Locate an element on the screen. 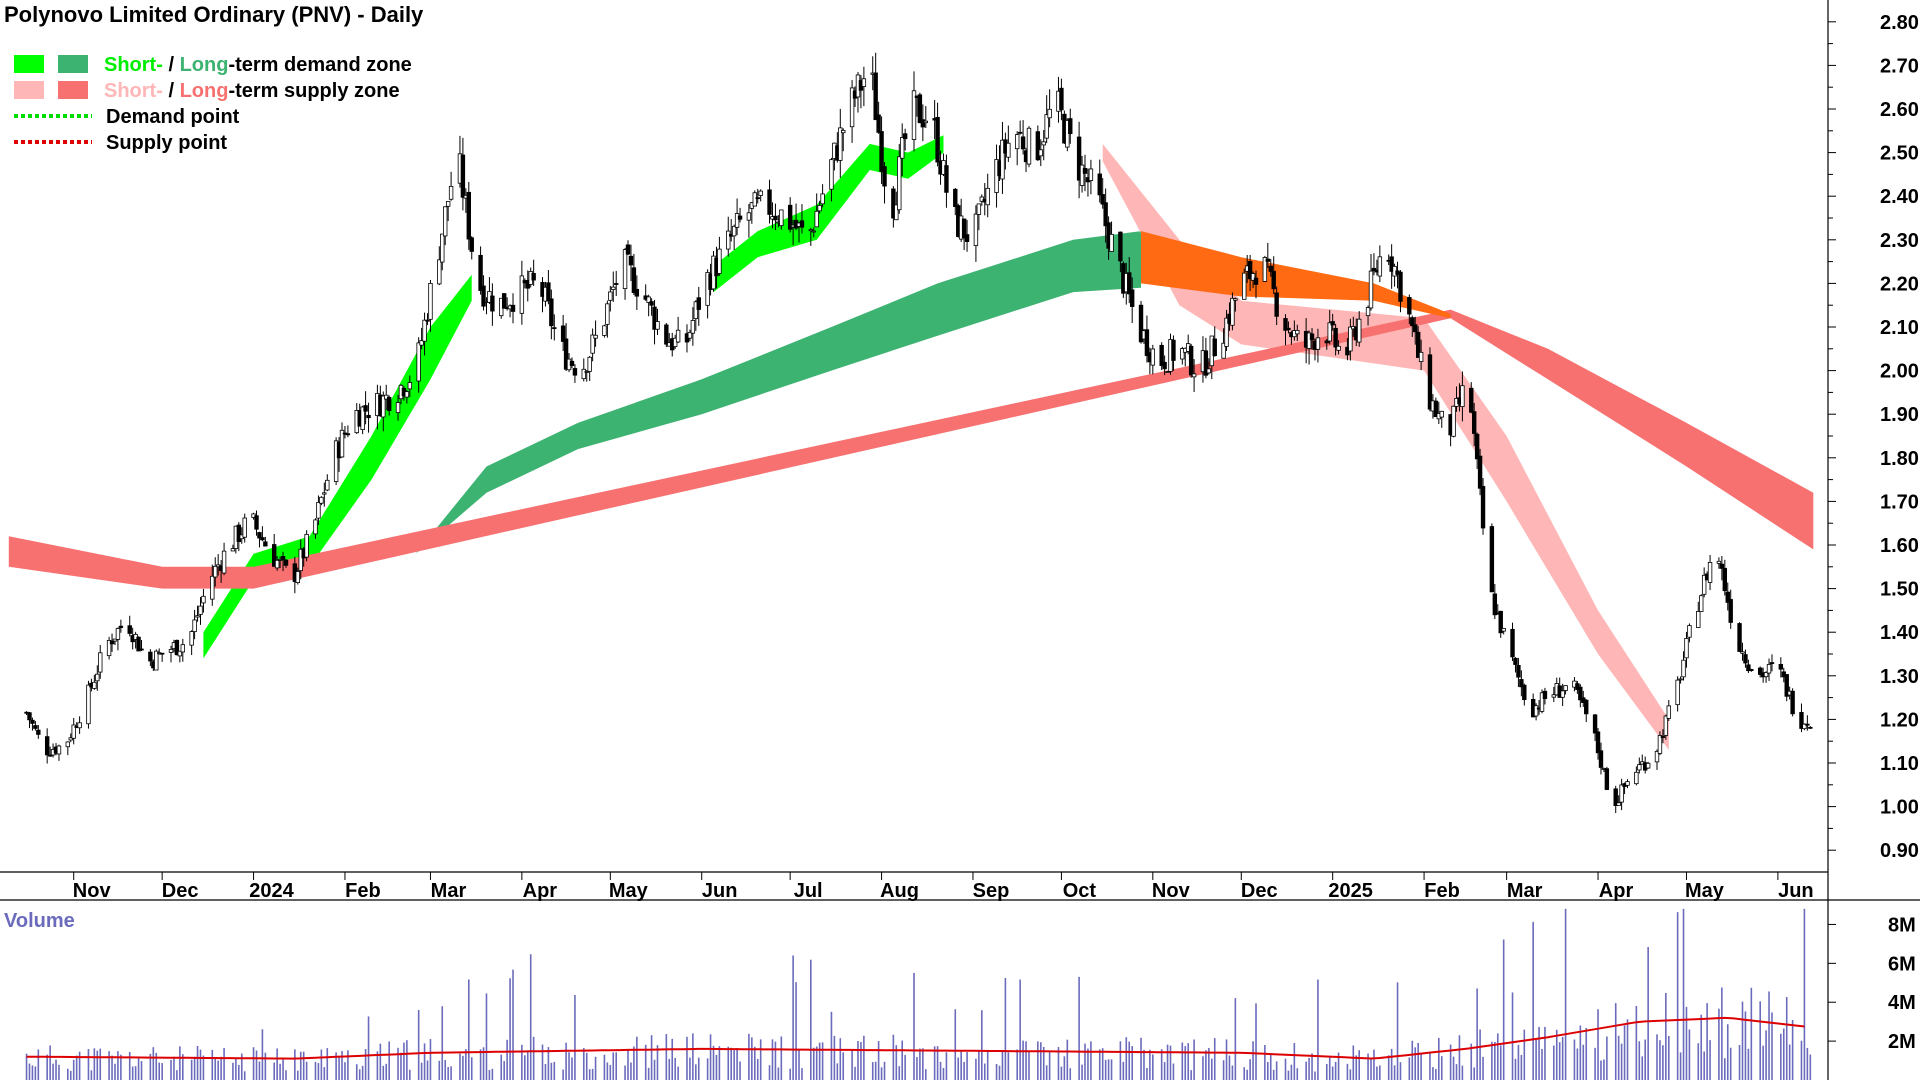 The image size is (1920, 1085). x-tick-label: Jul is located at coordinates (808, 891).